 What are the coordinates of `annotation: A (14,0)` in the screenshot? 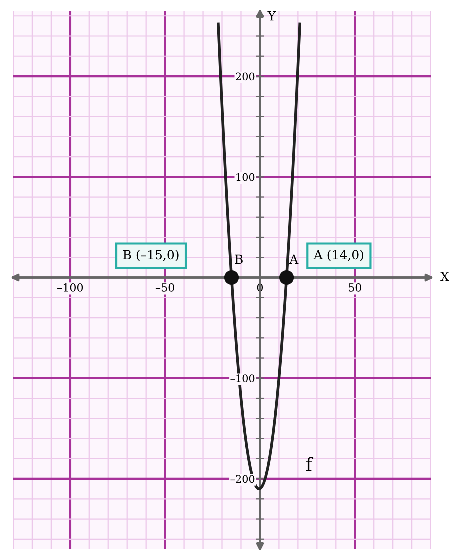 It's located at (339, 256).